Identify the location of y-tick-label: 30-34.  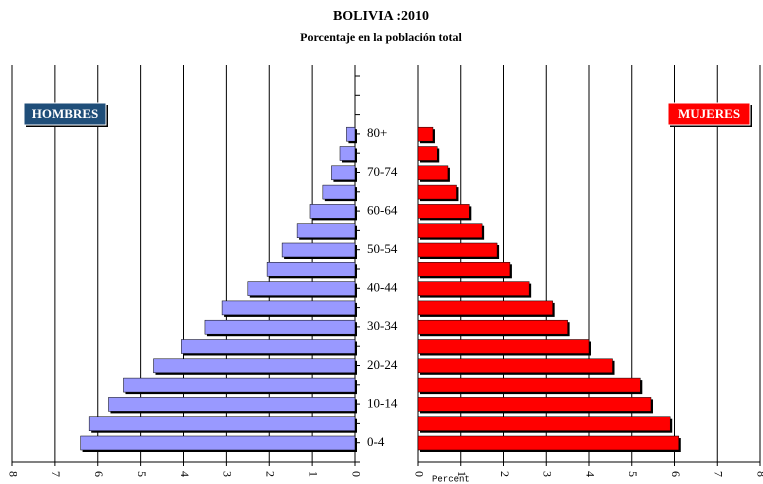
(382, 325).